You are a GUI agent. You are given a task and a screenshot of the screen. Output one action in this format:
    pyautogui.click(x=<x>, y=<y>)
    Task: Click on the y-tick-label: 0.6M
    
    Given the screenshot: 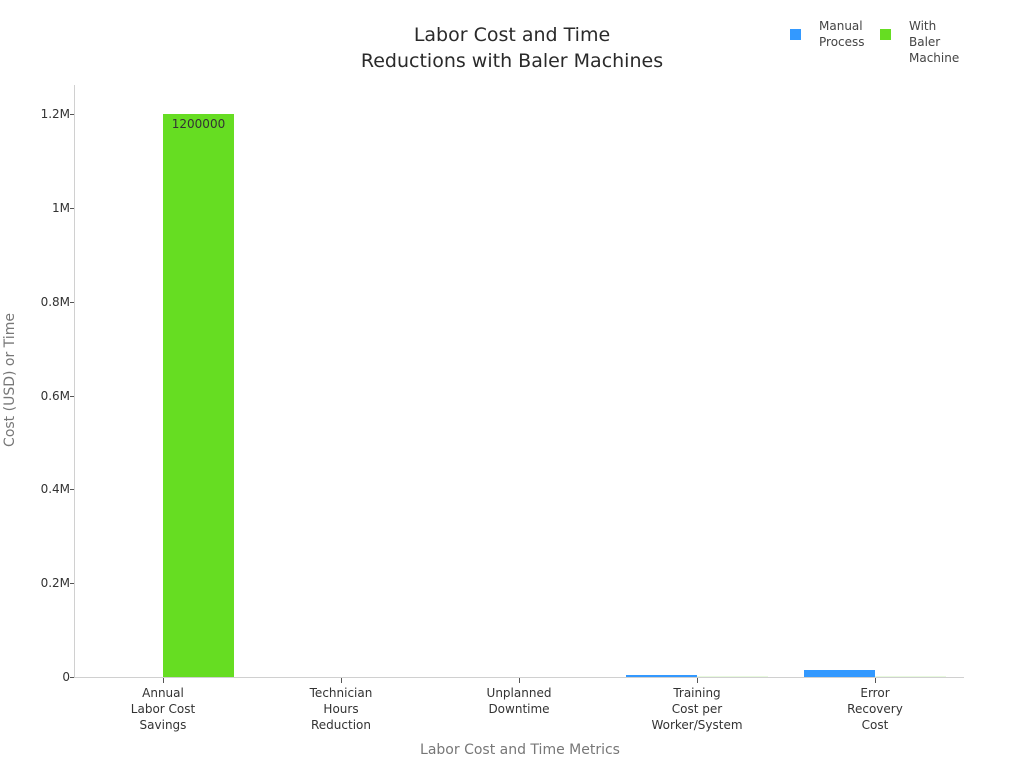 What is the action you would take?
    pyautogui.click(x=55, y=395)
    